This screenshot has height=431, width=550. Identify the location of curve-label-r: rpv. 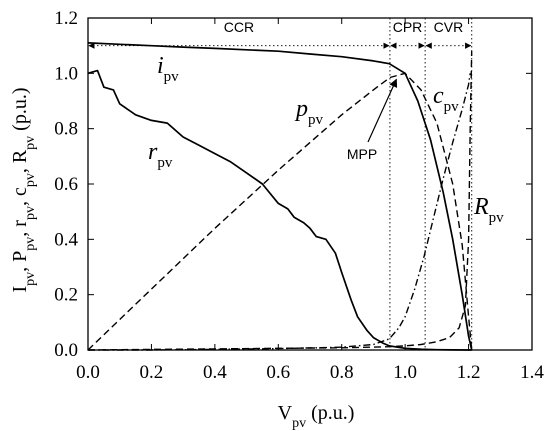
(160, 155).